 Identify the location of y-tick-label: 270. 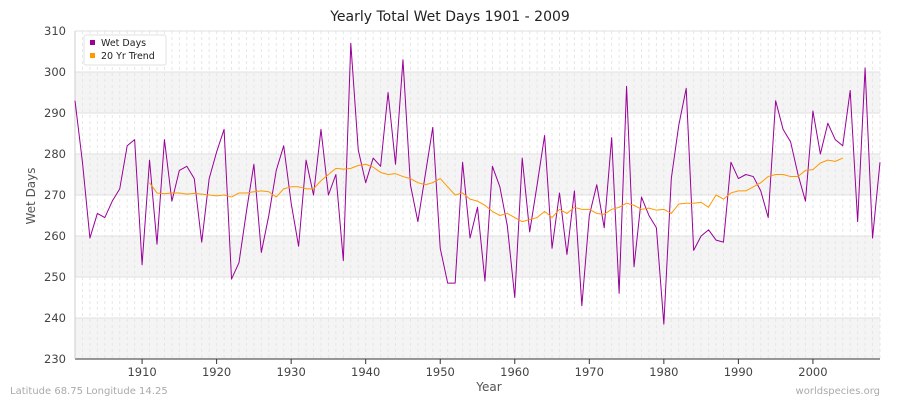
(55, 195).